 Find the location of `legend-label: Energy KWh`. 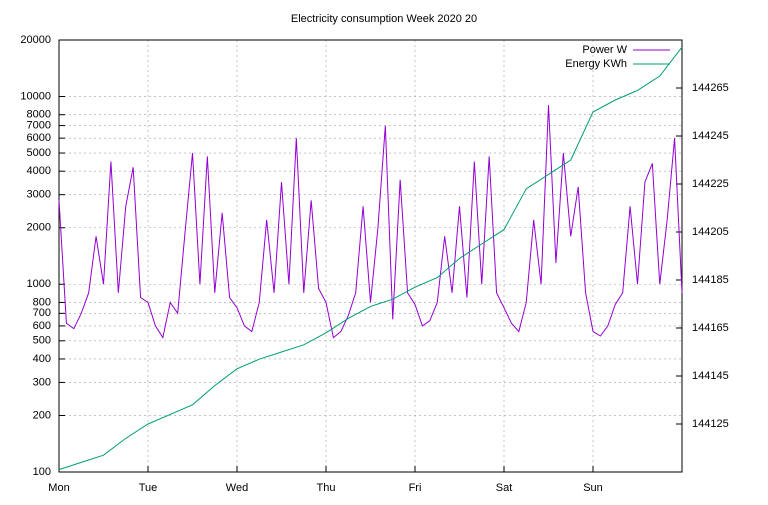

legend-label: Energy KWh is located at coordinates (596, 64).